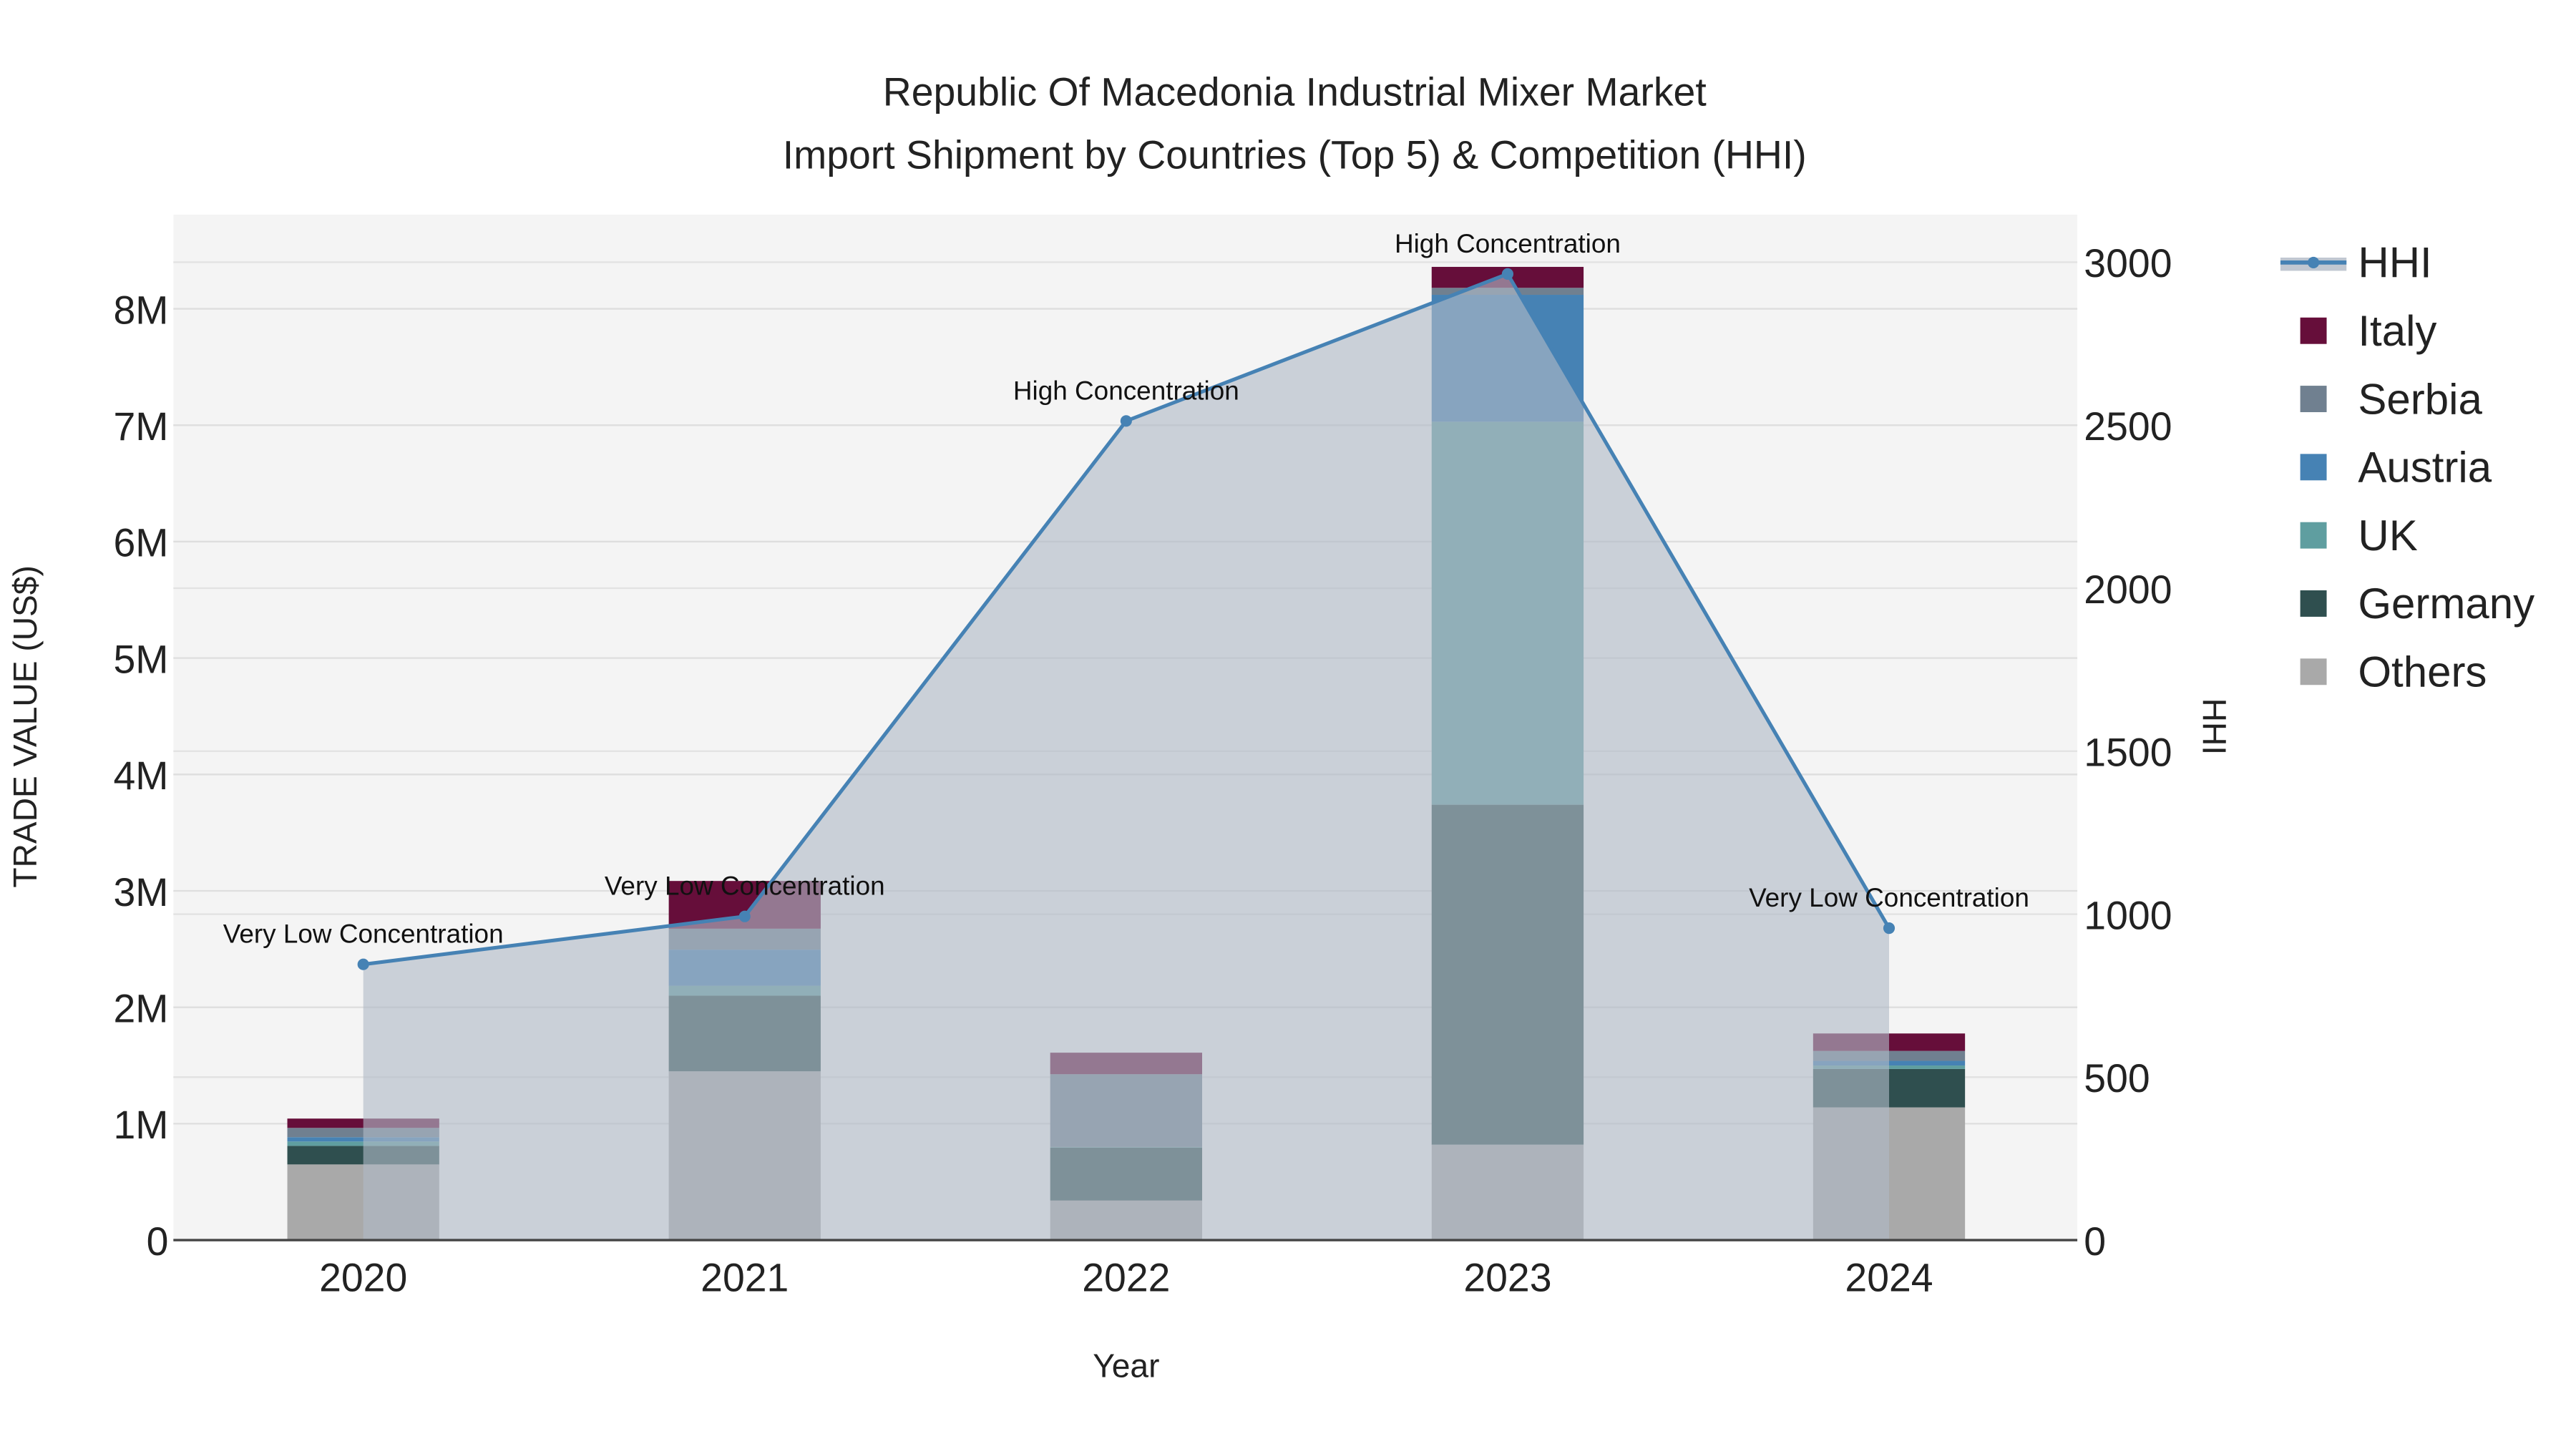 The height and width of the screenshot is (1449, 2576). What do you see at coordinates (2387, 536) in the screenshot?
I see `legend-label-uk: UK` at bounding box center [2387, 536].